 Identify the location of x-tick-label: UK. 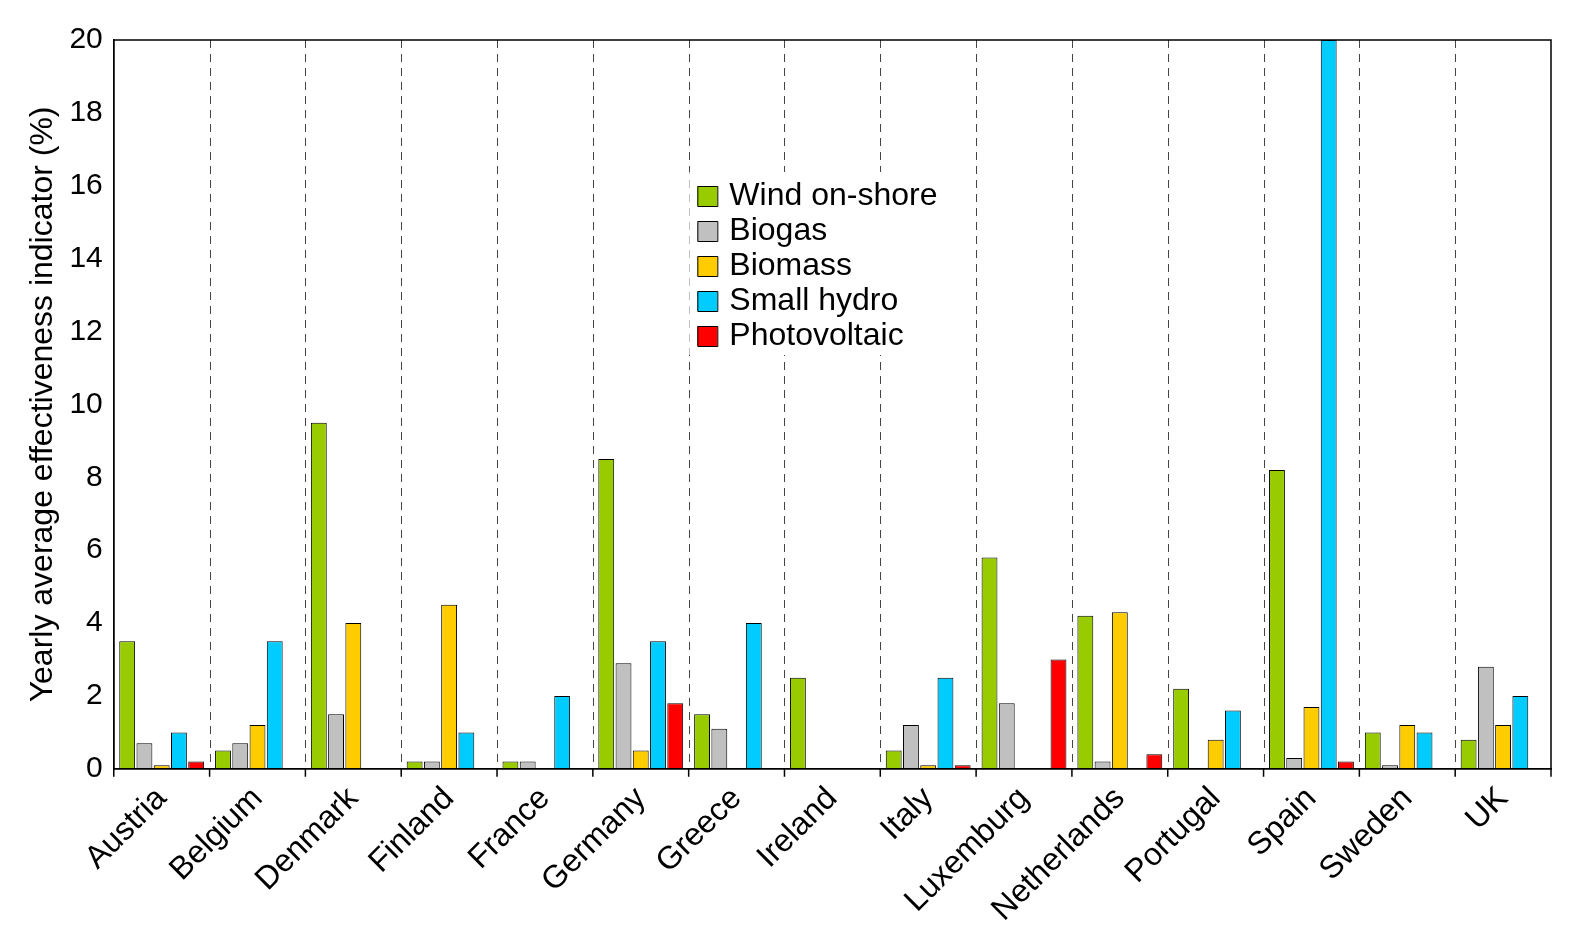
(1486, 808).